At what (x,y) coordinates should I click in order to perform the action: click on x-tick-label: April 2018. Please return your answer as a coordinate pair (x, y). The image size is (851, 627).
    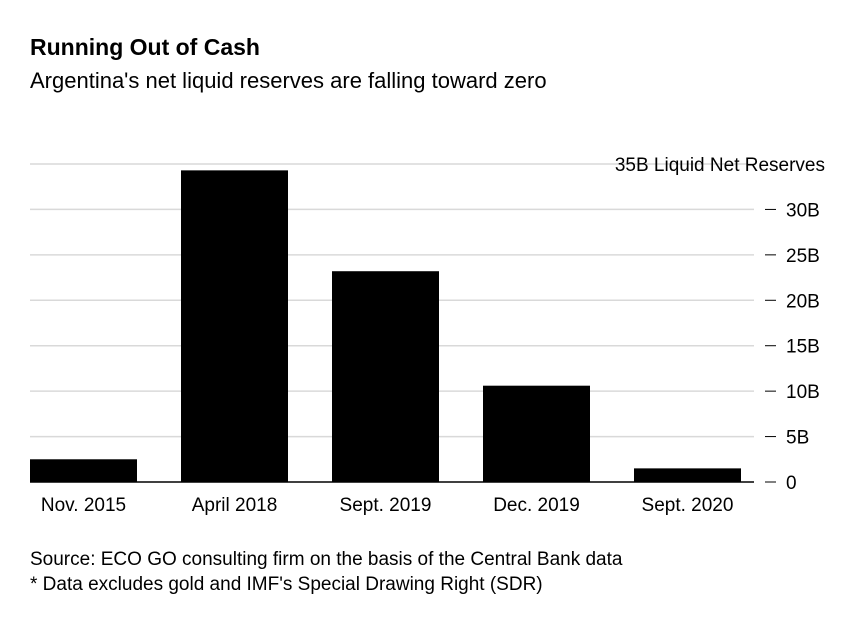
    Looking at the image, I should click on (235, 505).